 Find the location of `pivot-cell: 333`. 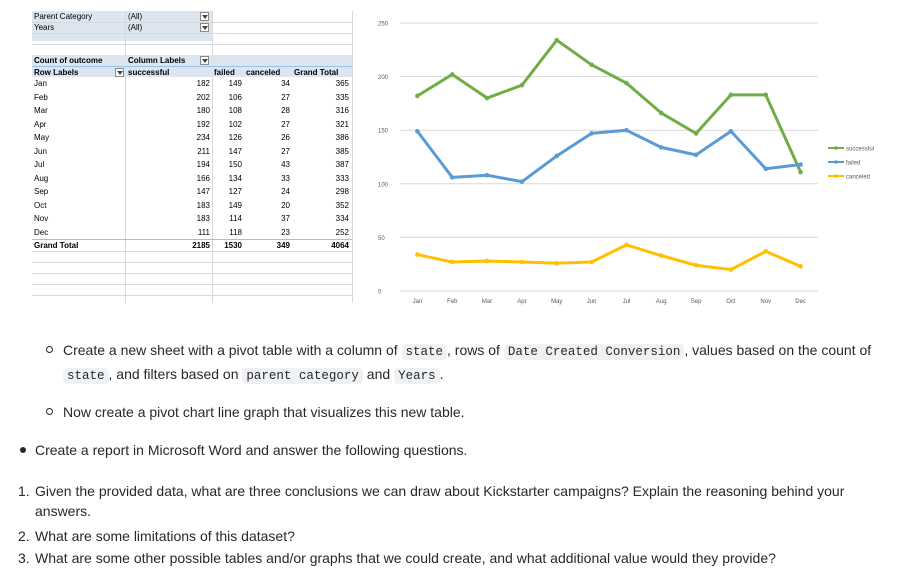

pivot-cell: 333 is located at coordinates (342, 178).